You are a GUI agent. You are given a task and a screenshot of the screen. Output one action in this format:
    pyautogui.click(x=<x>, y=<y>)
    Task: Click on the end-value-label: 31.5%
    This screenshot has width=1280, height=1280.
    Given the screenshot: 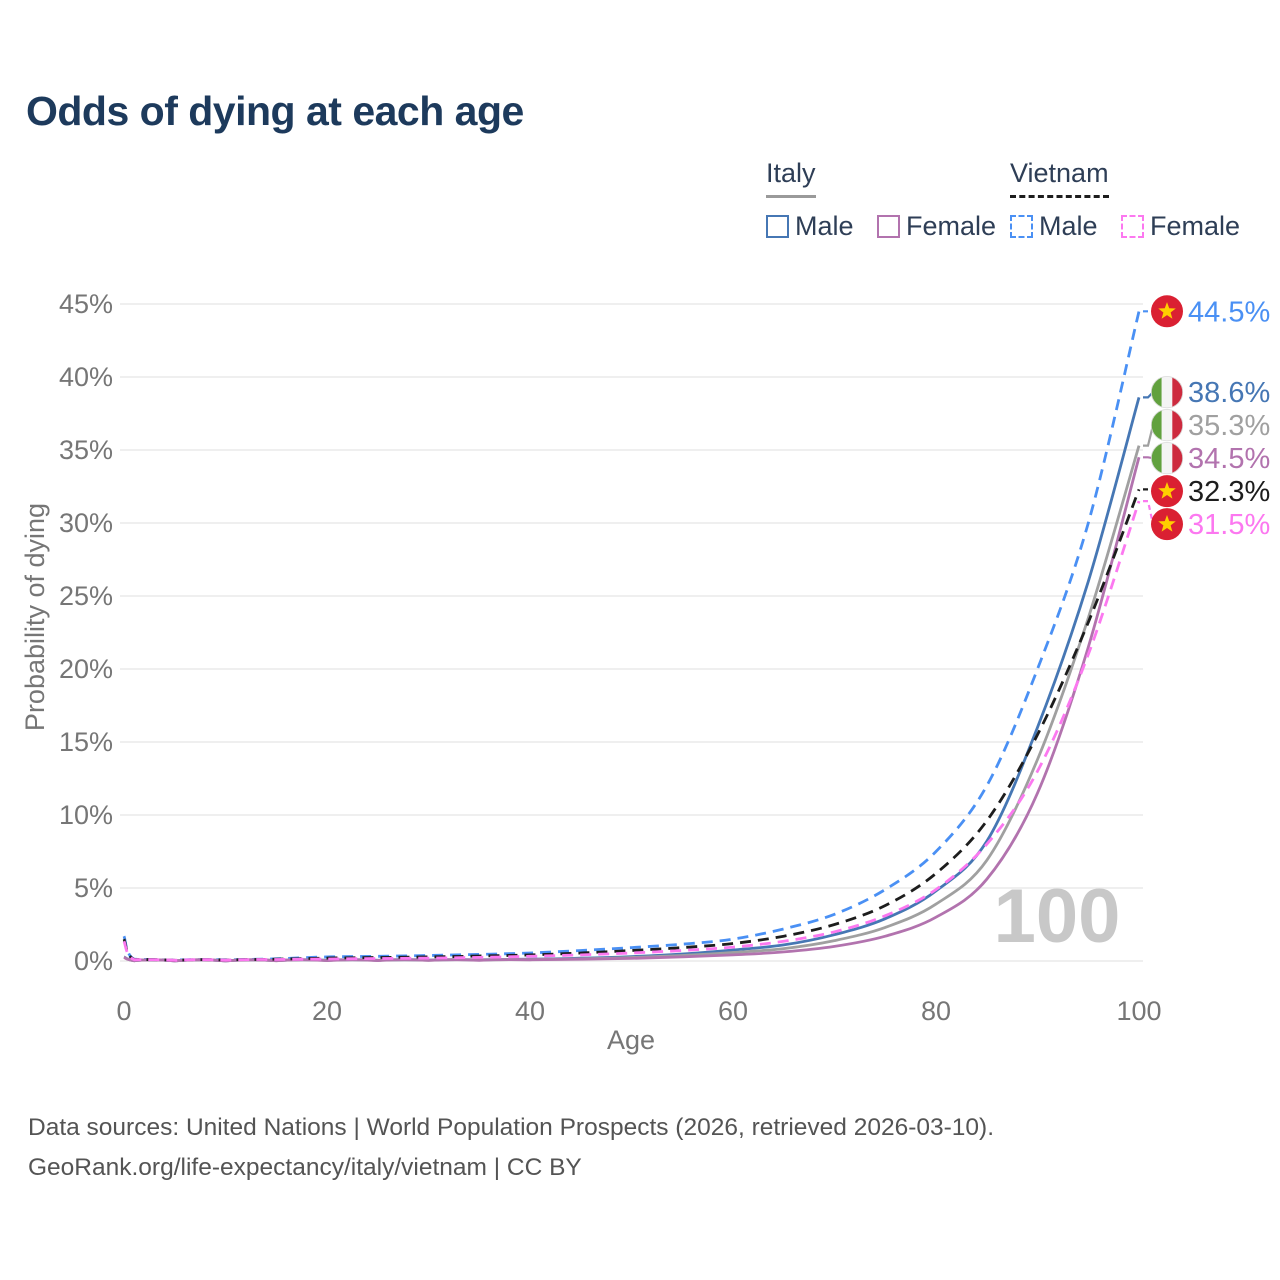 What is the action you would take?
    pyautogui.click(x=1229, y=525)
    